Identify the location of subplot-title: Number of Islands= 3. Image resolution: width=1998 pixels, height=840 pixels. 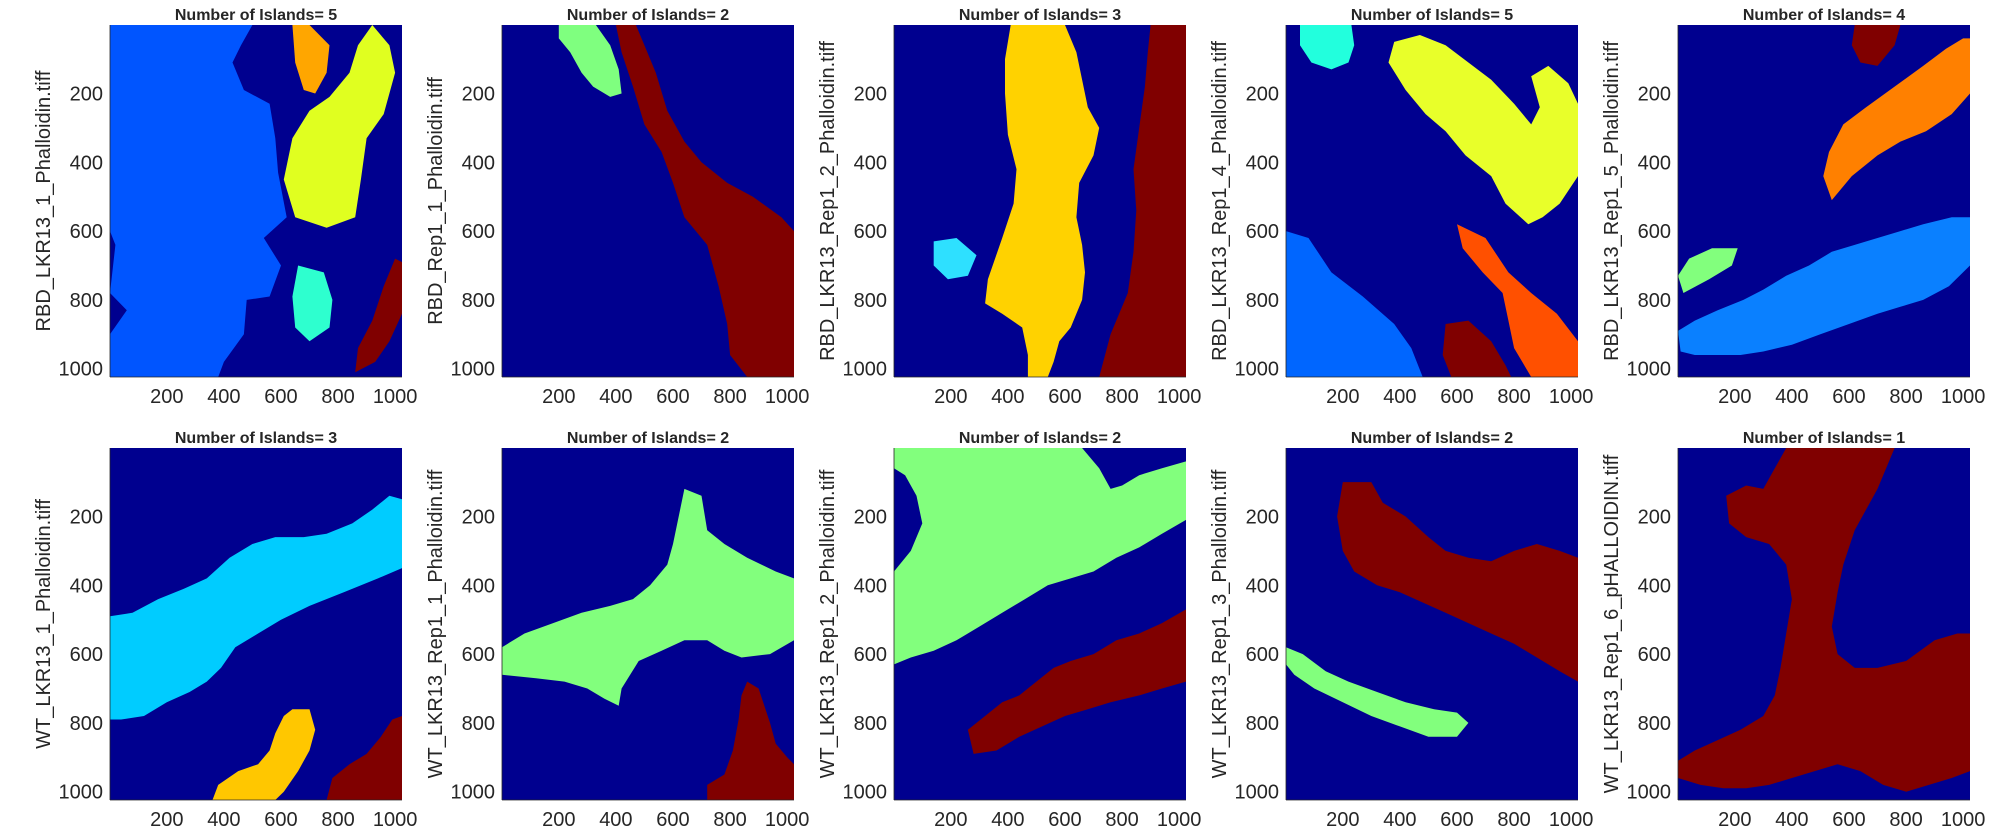
(256, 438).